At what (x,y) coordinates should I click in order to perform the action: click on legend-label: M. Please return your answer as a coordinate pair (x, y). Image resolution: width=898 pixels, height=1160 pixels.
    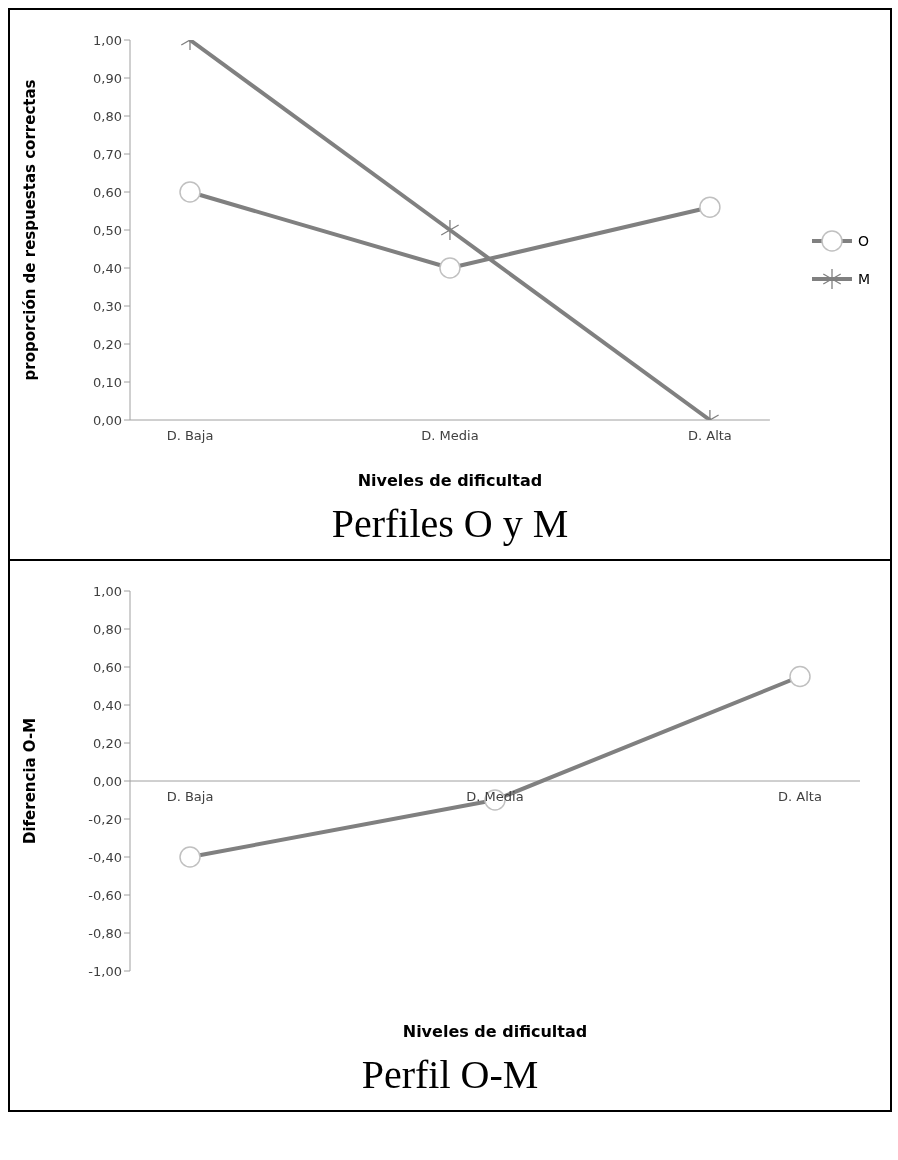
    Looking at the image, I should click on (863, 279).